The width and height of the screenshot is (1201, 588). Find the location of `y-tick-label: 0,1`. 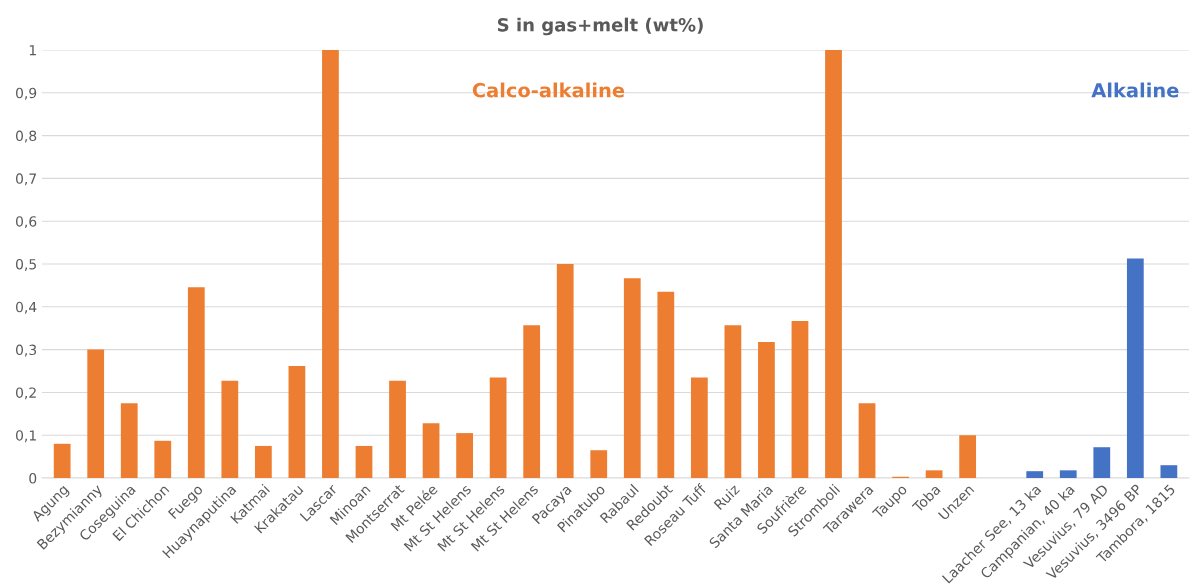

y-tick-label: 0,1 is located at coordinates (26, 436).